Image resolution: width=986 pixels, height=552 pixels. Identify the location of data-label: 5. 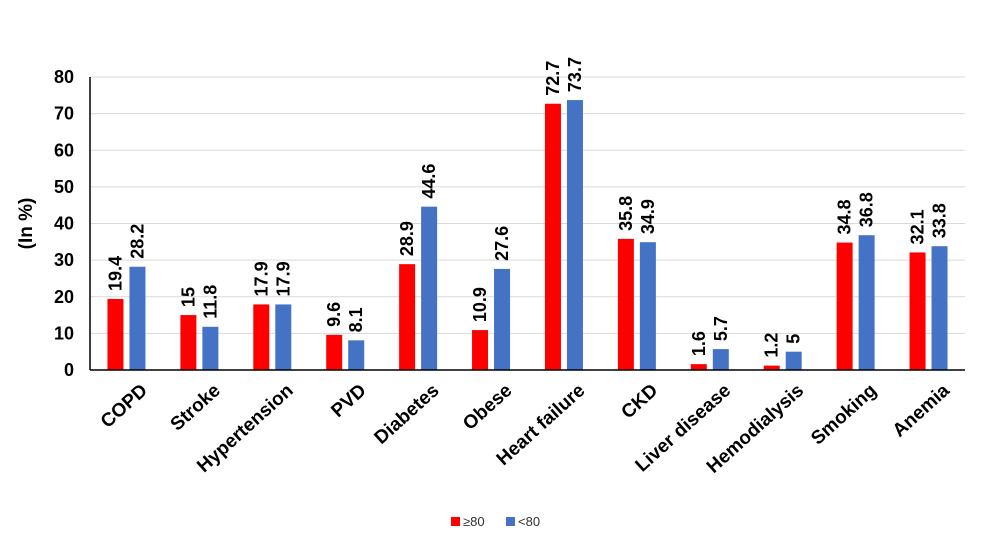
(794, 339).